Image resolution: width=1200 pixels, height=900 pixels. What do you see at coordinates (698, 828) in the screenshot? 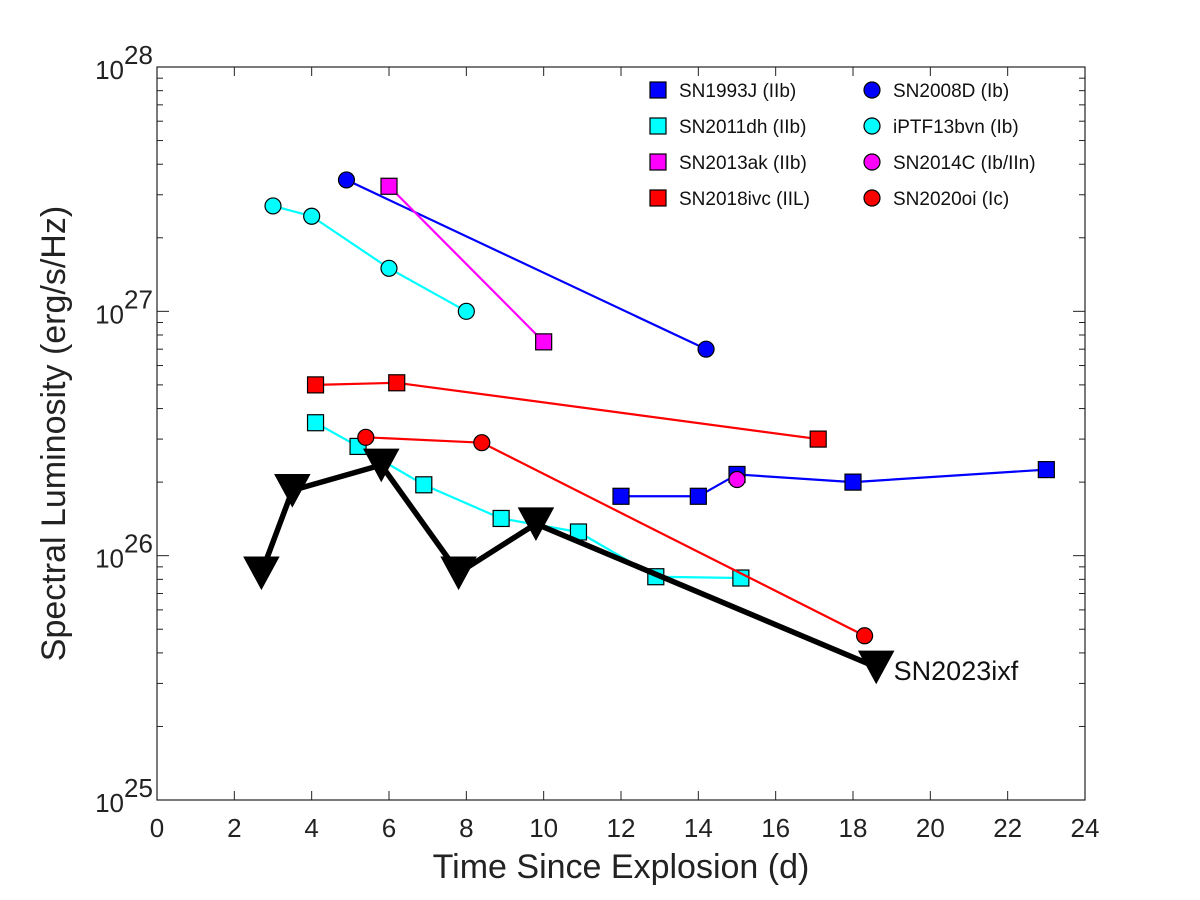
I see `x-tick-label: 14` at bounding box center [698, 828].